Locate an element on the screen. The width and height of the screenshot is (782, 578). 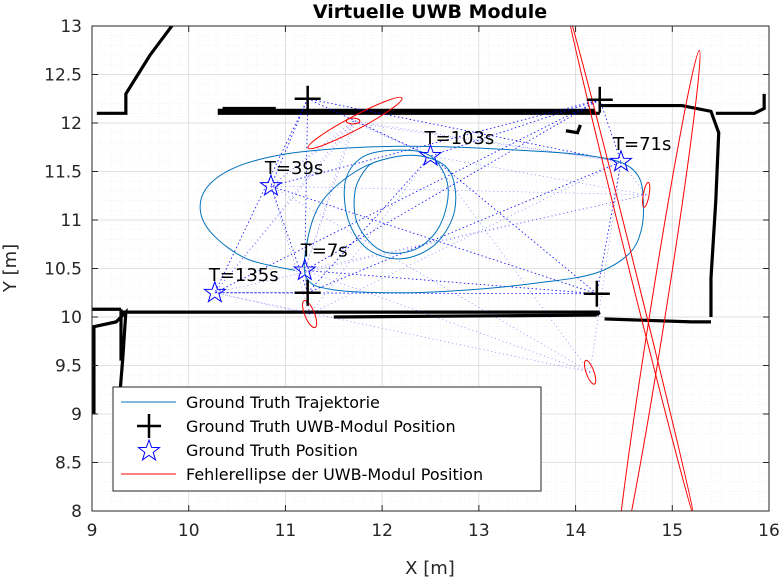
y-tick-label: 9 is located at coordinates (76, 415).